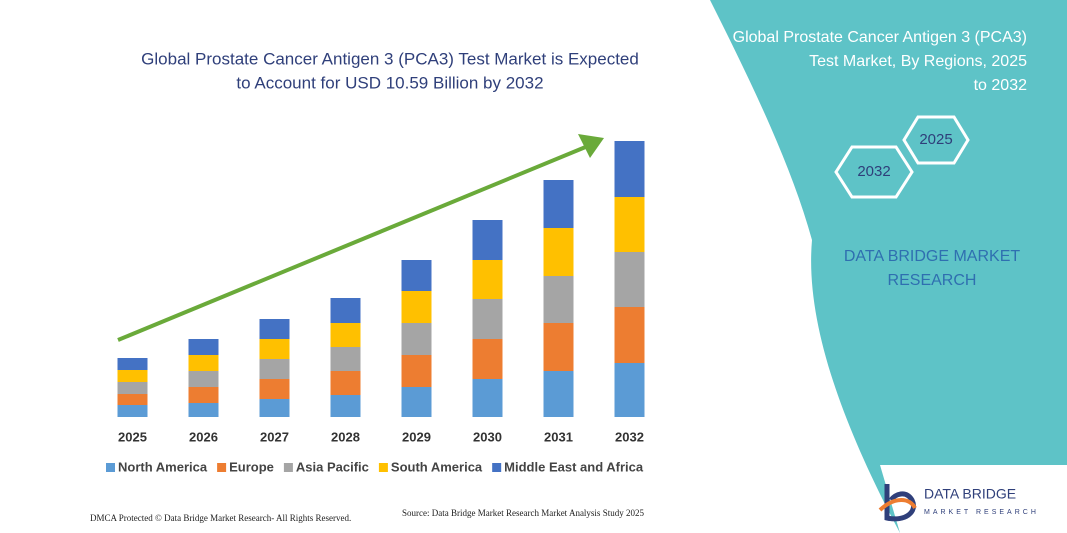  Describe the element at coordinates (274, 436) in the screenshot. I see `x-tick-label: 2027` at that location.